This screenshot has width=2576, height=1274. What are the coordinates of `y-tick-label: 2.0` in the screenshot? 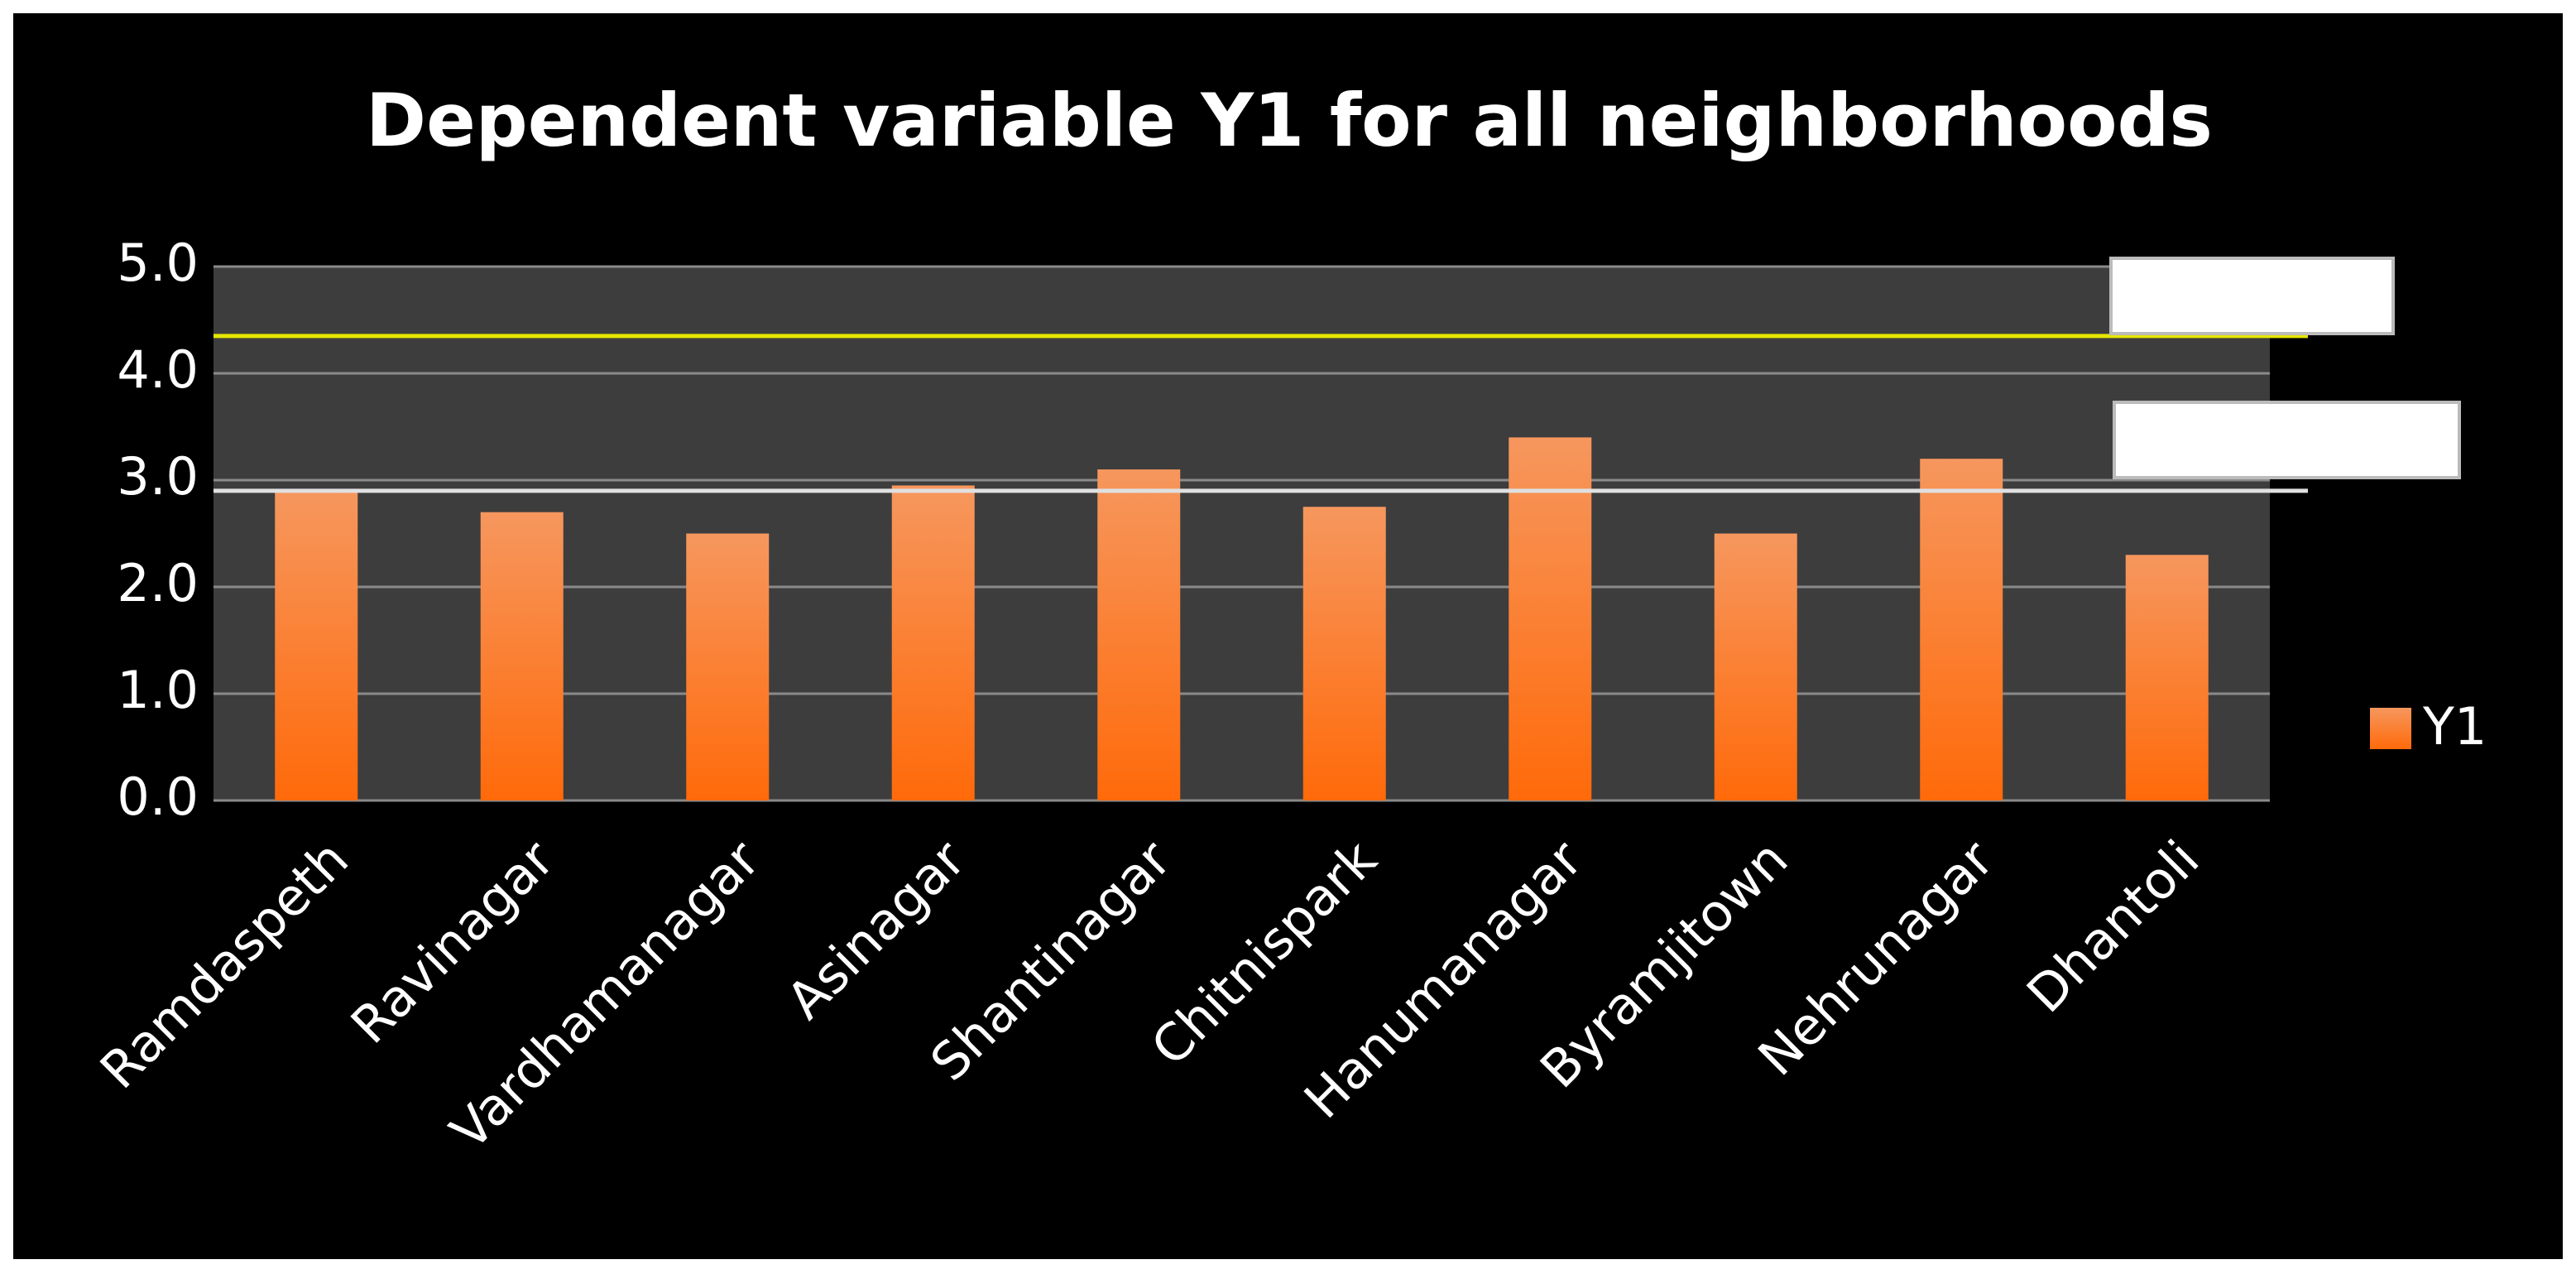 It's located at (158, 583).